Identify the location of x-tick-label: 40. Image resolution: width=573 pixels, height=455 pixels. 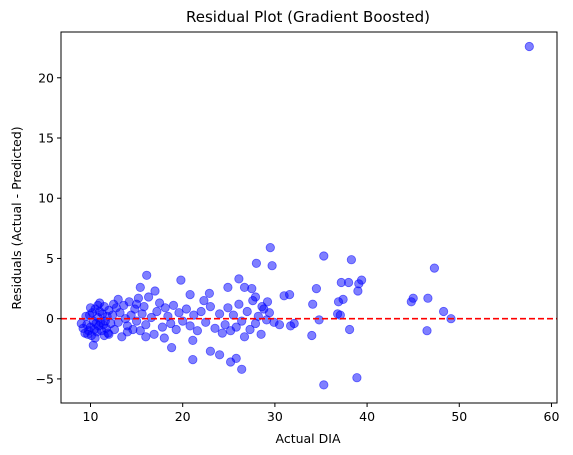
(367, 416).